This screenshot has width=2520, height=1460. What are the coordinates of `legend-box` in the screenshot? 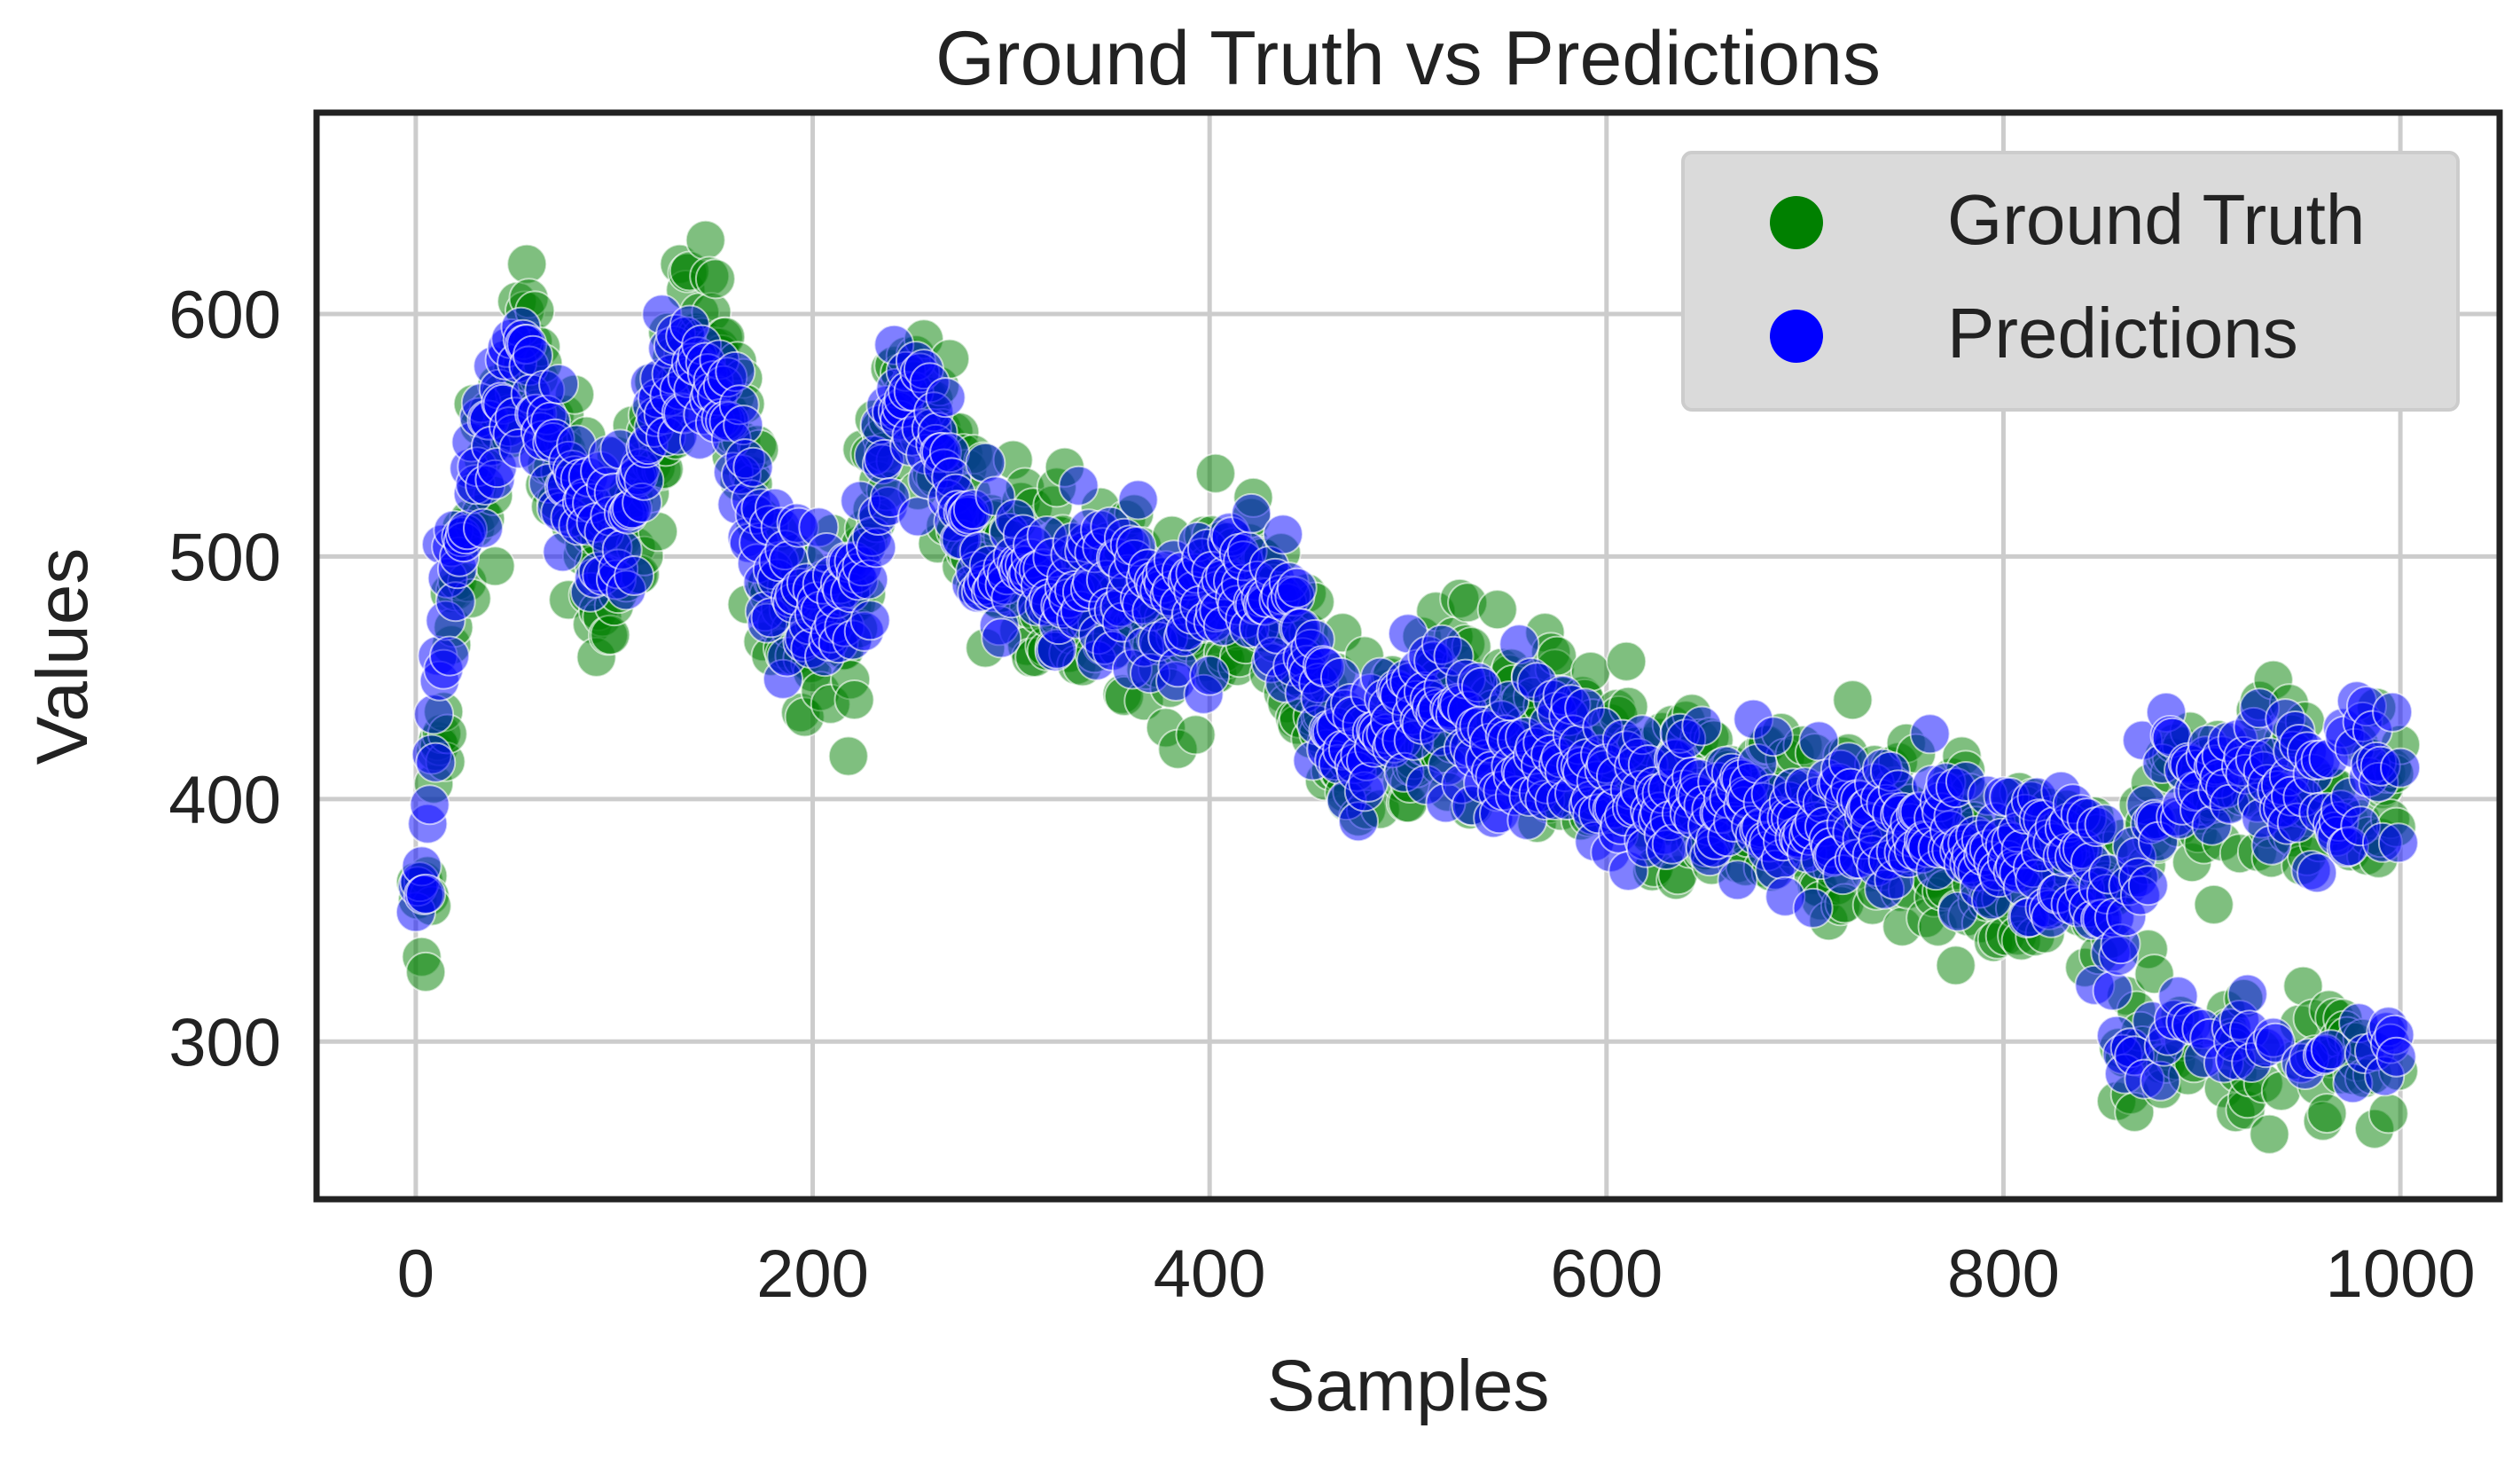 It's located at (2070, 281).